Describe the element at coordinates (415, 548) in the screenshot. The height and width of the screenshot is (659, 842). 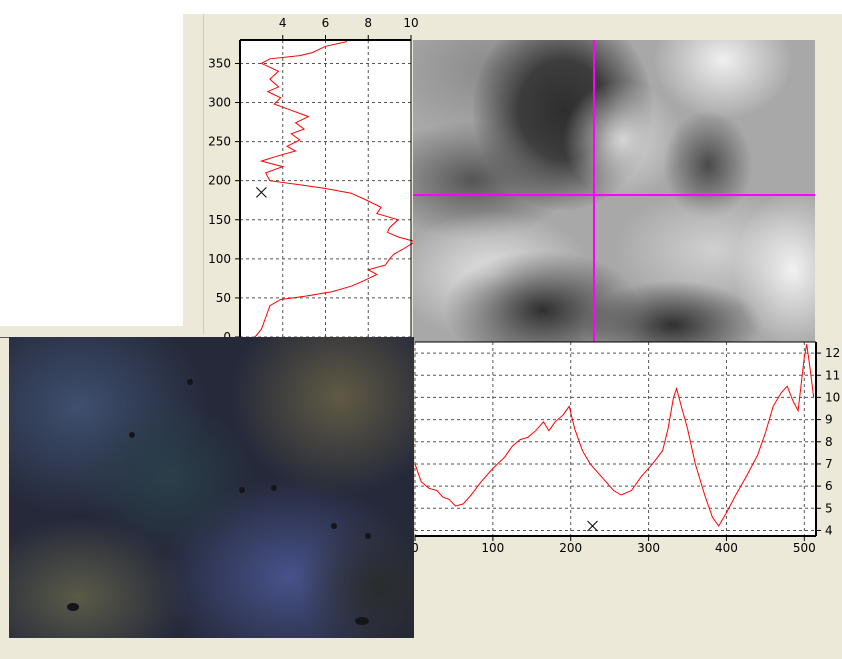
I see `horizontal-profile-tick-label-x: 0` at that location.